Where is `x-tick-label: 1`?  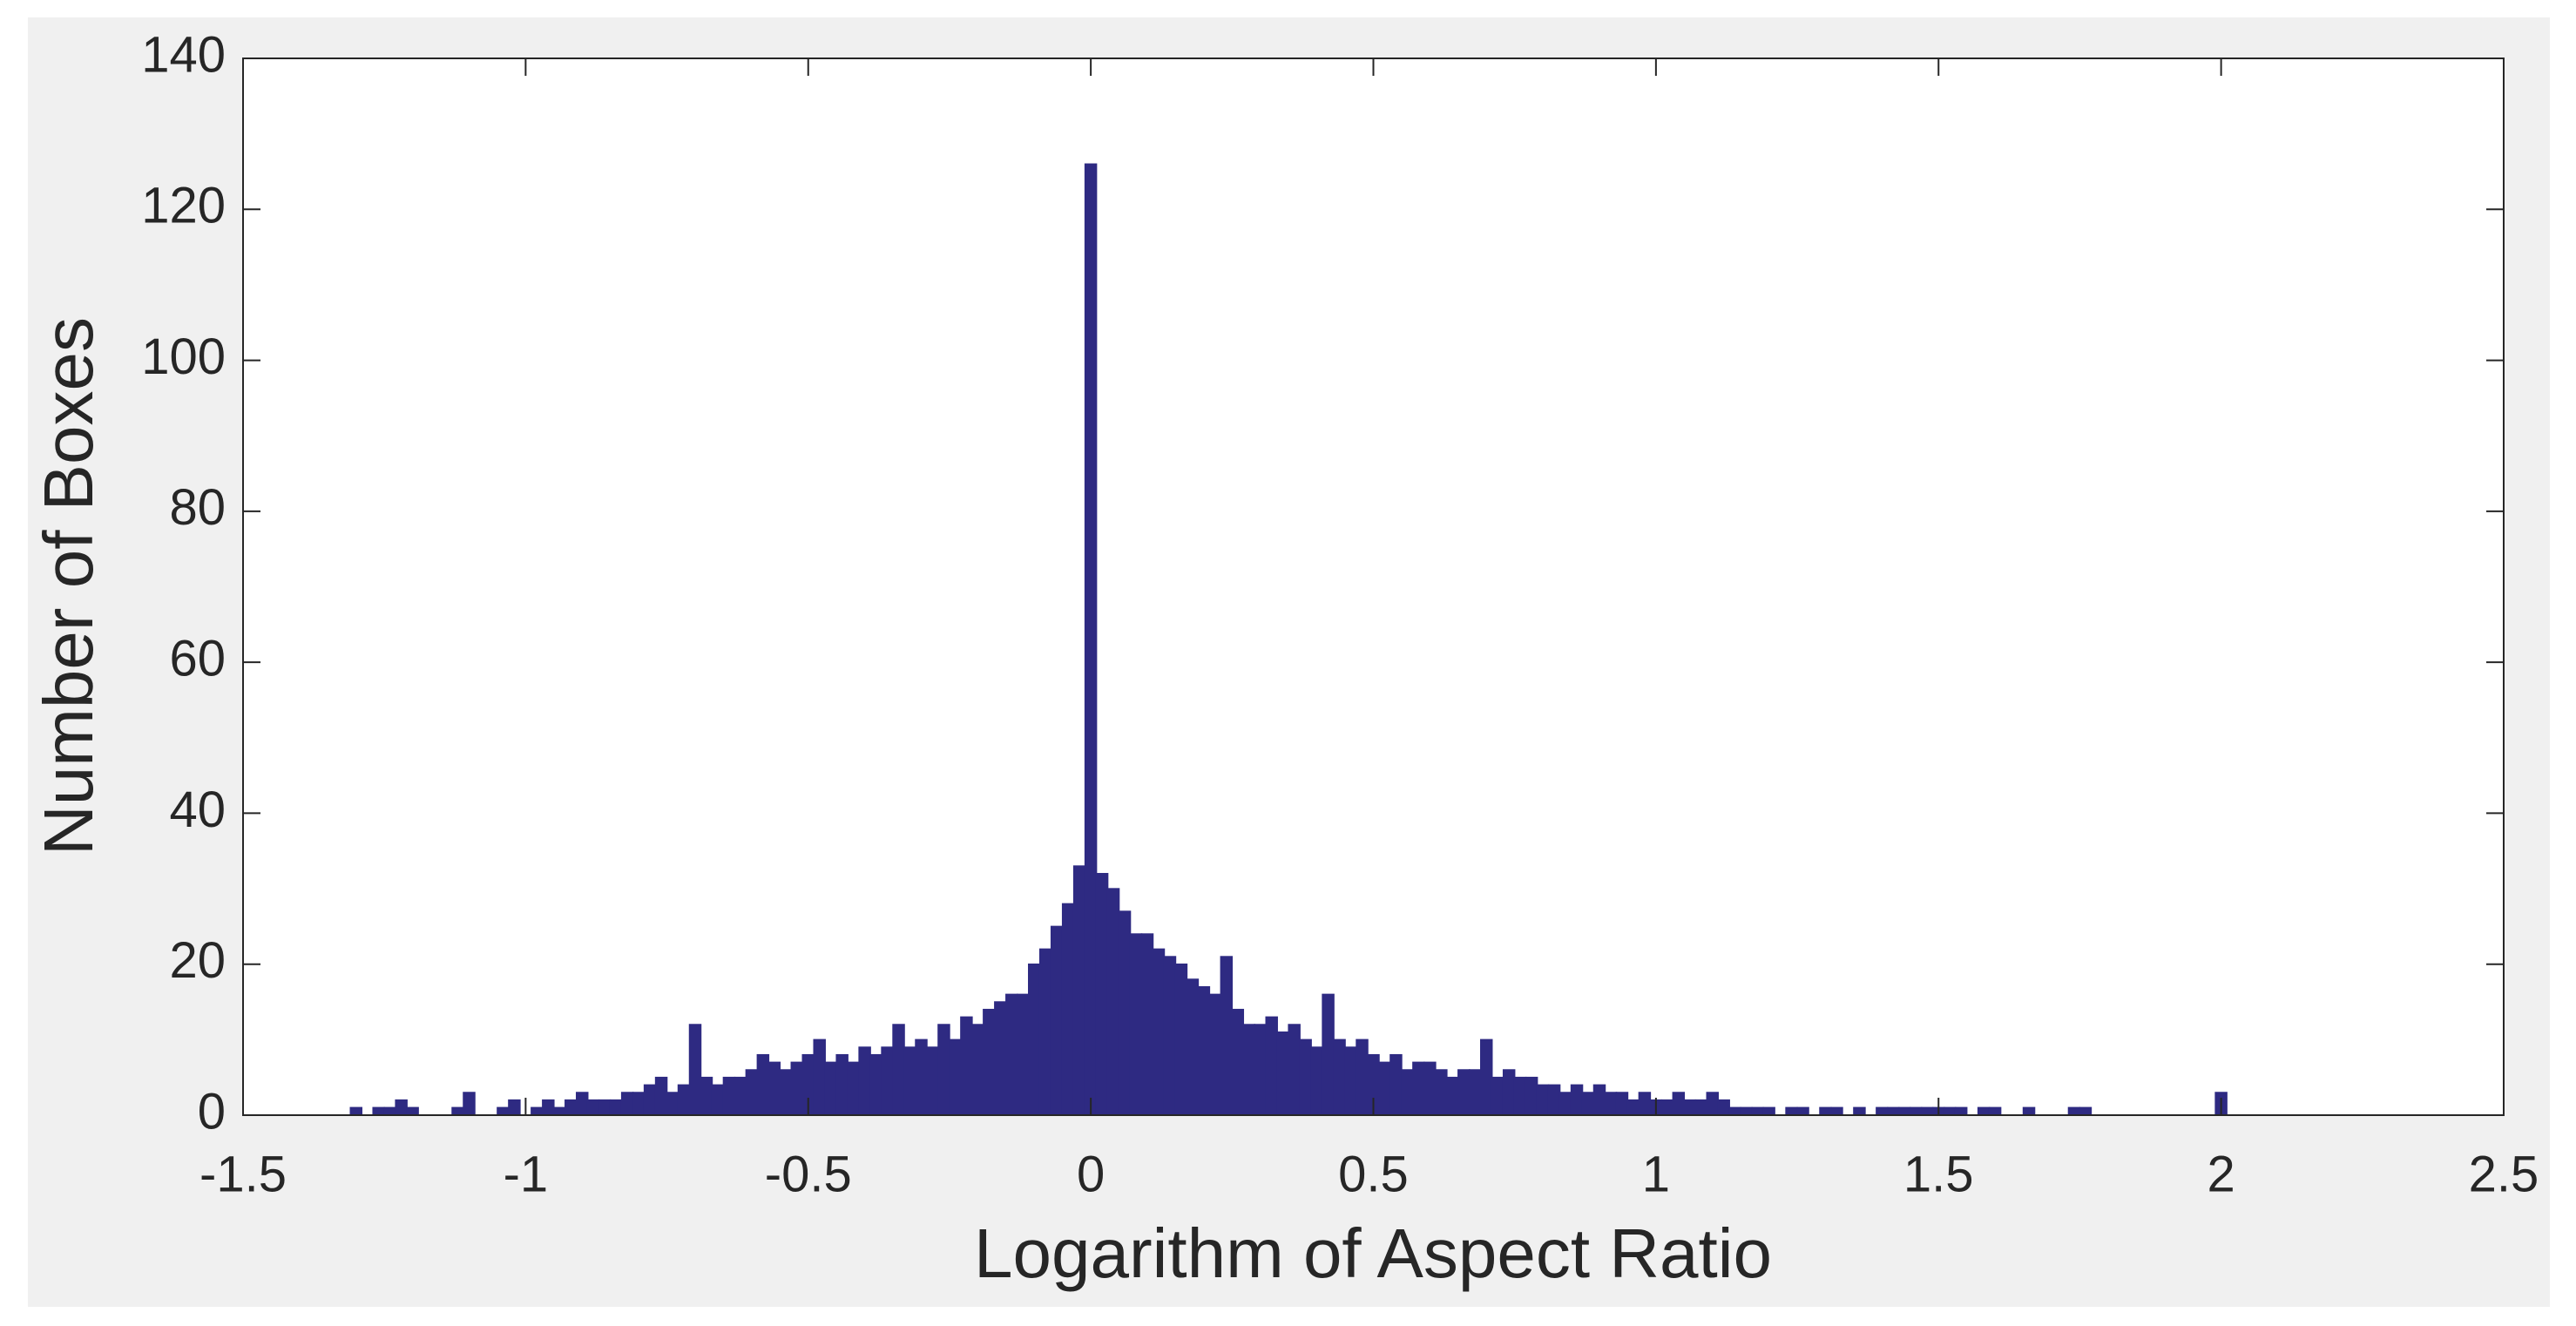
x-tick-label: 1 is located at coordinates (1656, 1174).